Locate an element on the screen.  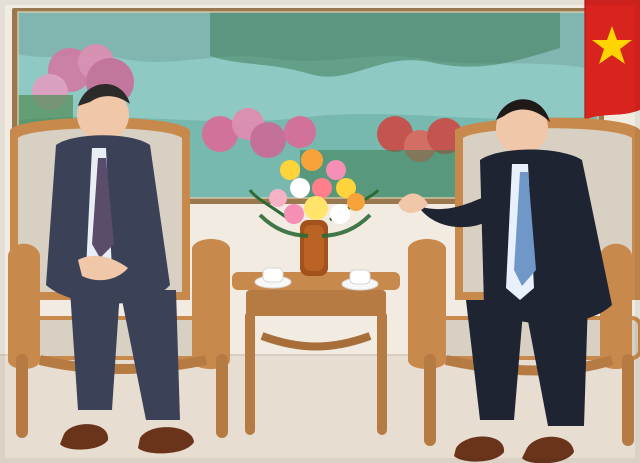
flower-arrangement is located at coordinates (314, 212).